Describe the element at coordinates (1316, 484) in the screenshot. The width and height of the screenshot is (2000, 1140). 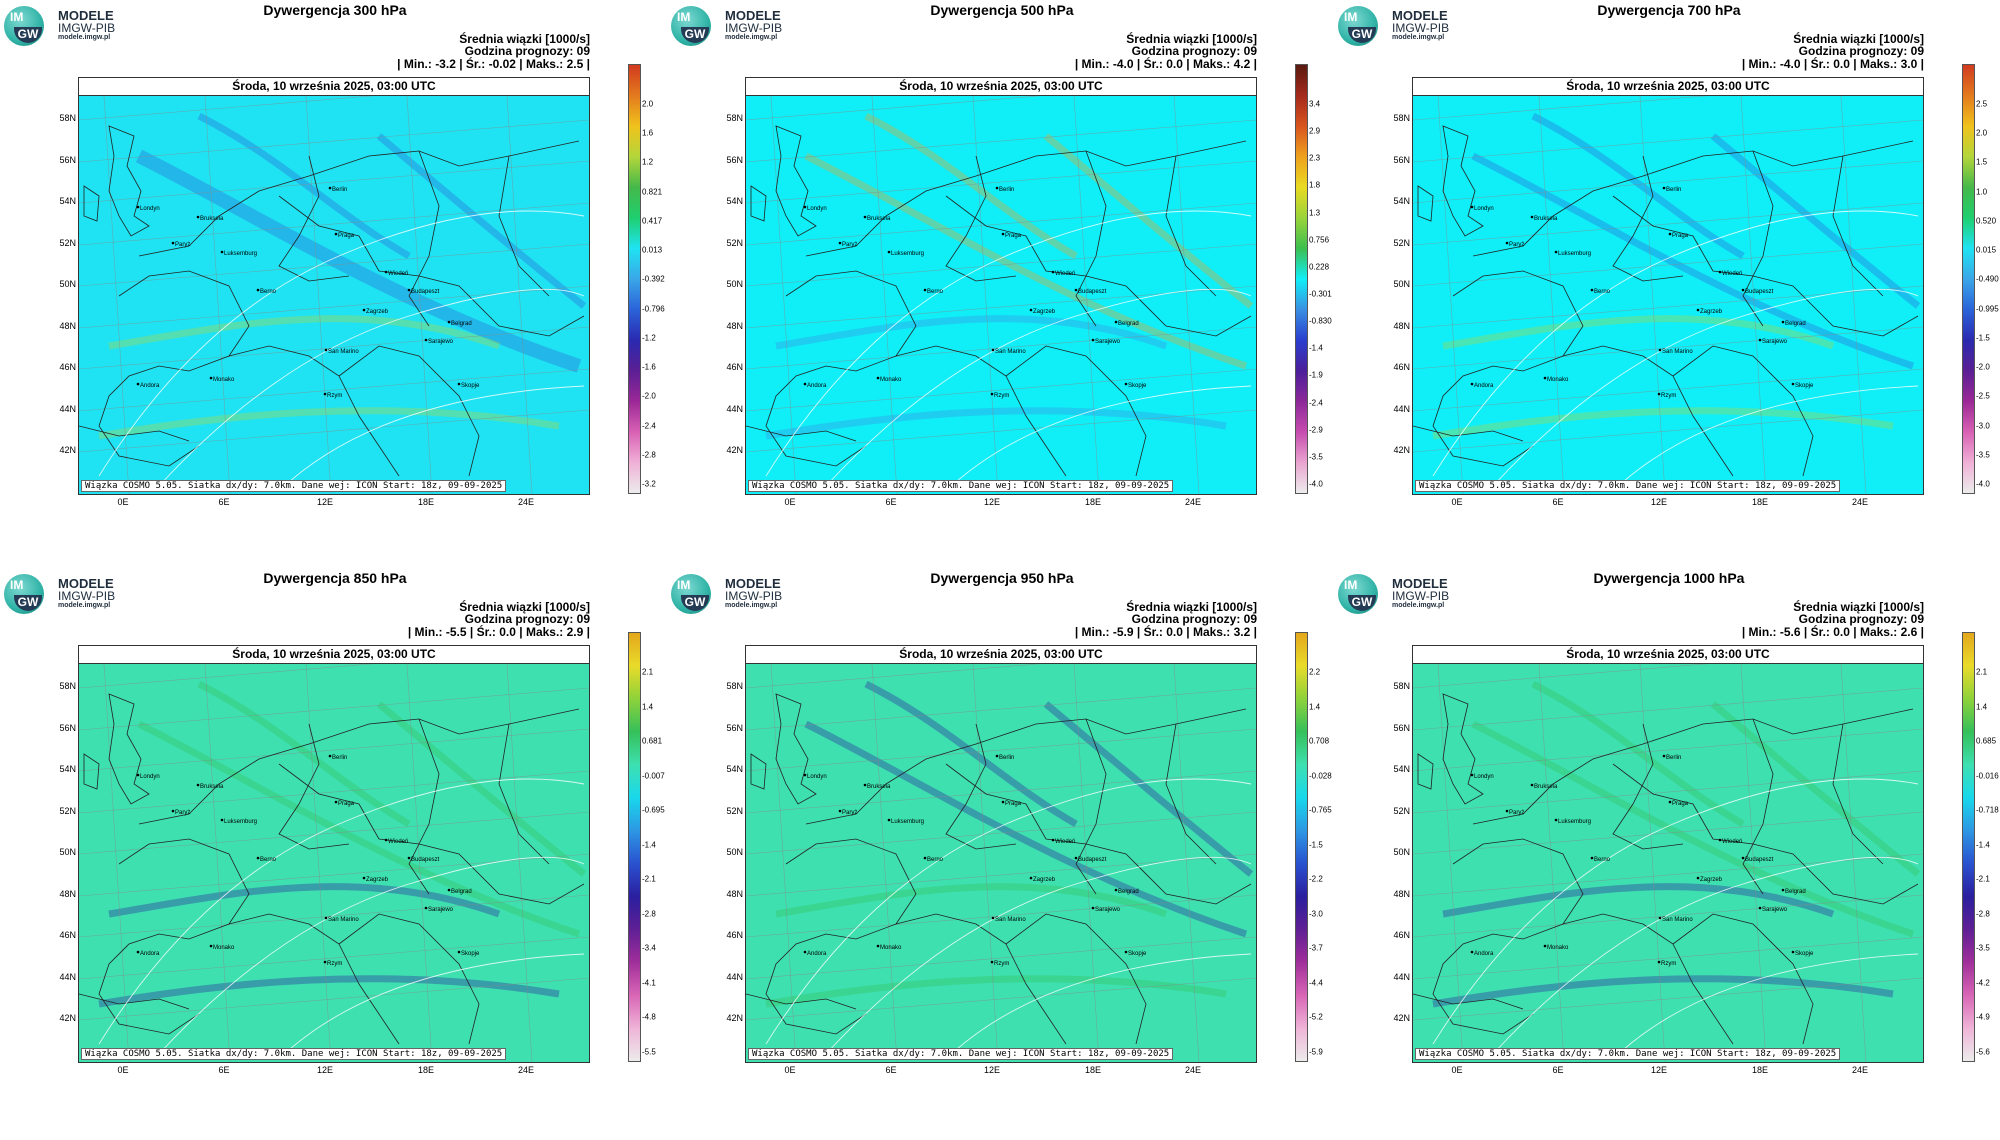
I see `colorbar-tick-label: -4.0` at that location.